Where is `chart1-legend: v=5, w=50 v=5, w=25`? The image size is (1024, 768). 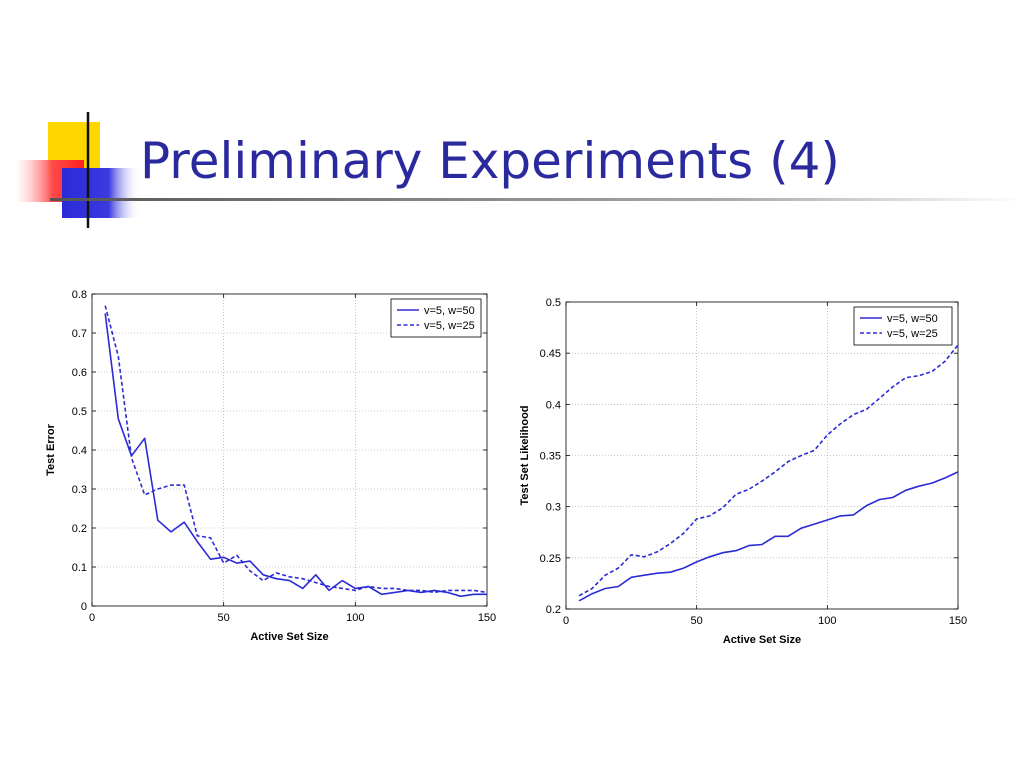 chart1-legend: v=5, w=50 v=5, w=25 is located at coordinates (436, 318).